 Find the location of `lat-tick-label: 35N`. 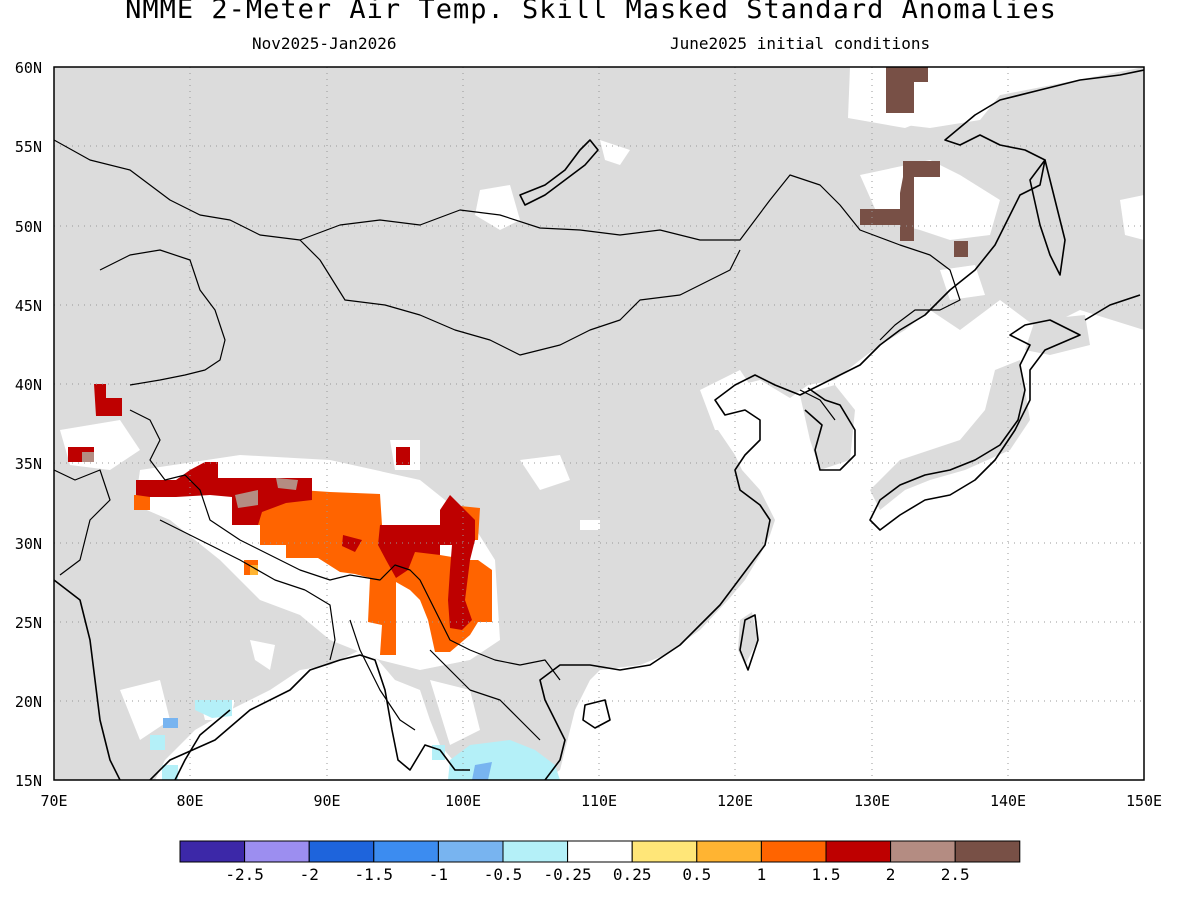

lat-tick-label: 35N is located at coordinates (28, 464).